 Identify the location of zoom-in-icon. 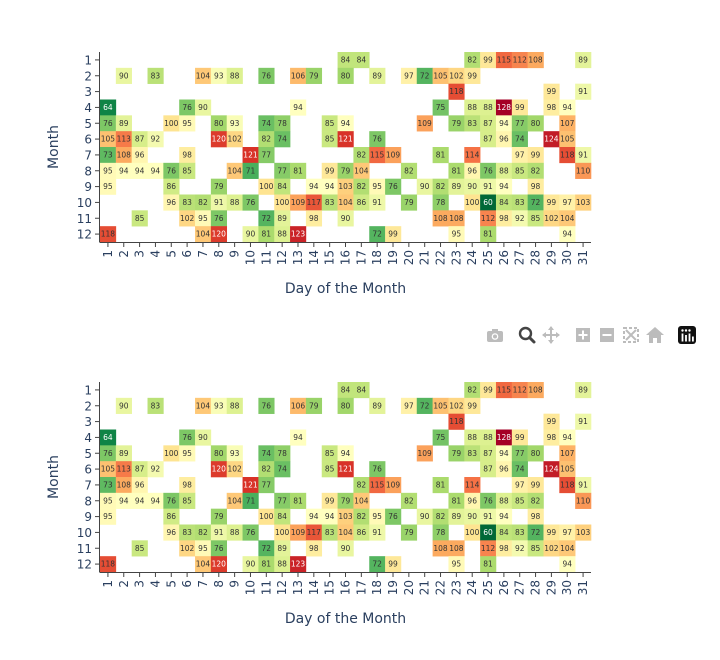
(583, 335).